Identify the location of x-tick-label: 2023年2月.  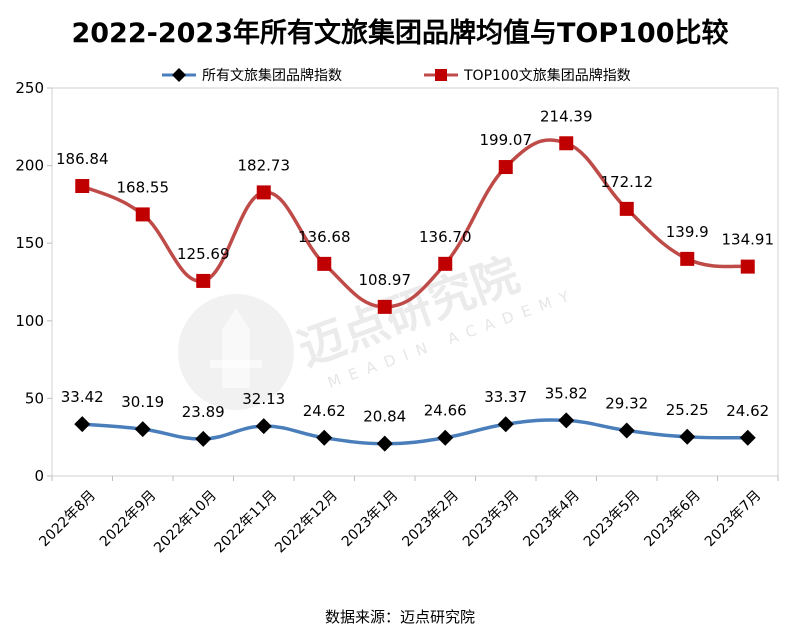
(430, 518).